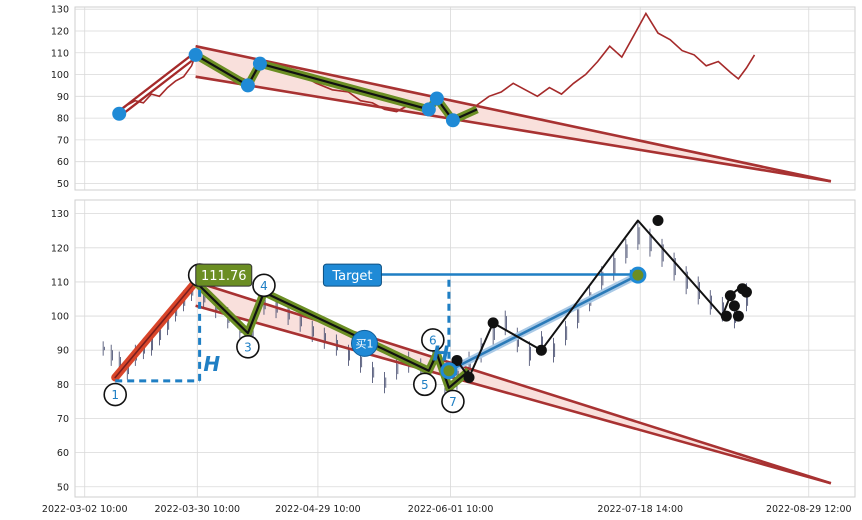 This screenshot has width=862, height=520. Describe the element at coordinates (332, 335) in the screenshot. I see `pattern-path-inner` at that location.